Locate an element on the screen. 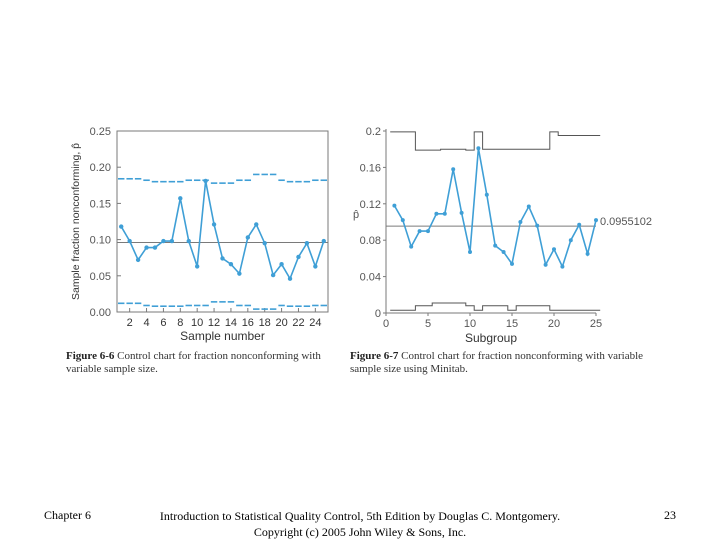 The height and width of the screenshot is (540, 720). x-tick-label: 5 is located at coordinates (428, 324).